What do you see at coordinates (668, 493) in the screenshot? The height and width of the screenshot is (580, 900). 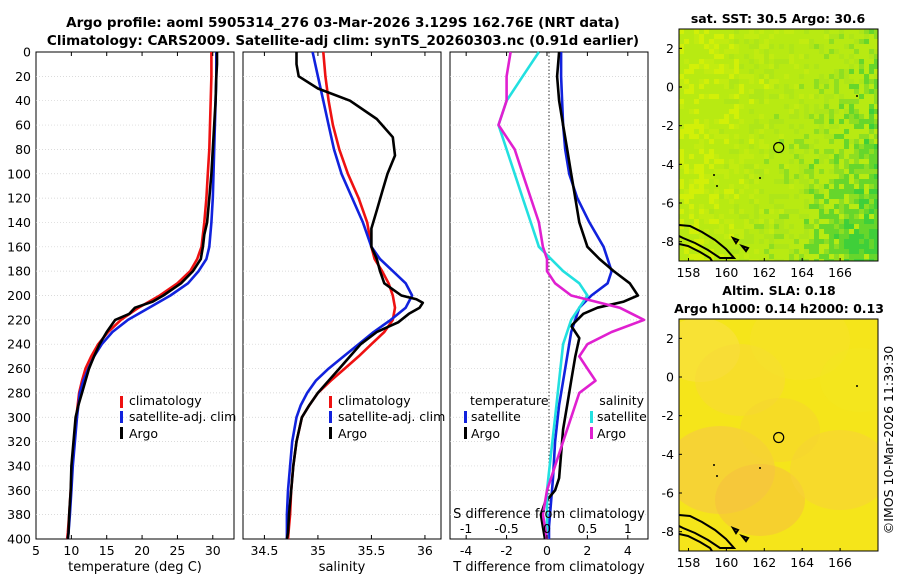 I see `map-ytick-label: -6` at bounding box center [668, 493].